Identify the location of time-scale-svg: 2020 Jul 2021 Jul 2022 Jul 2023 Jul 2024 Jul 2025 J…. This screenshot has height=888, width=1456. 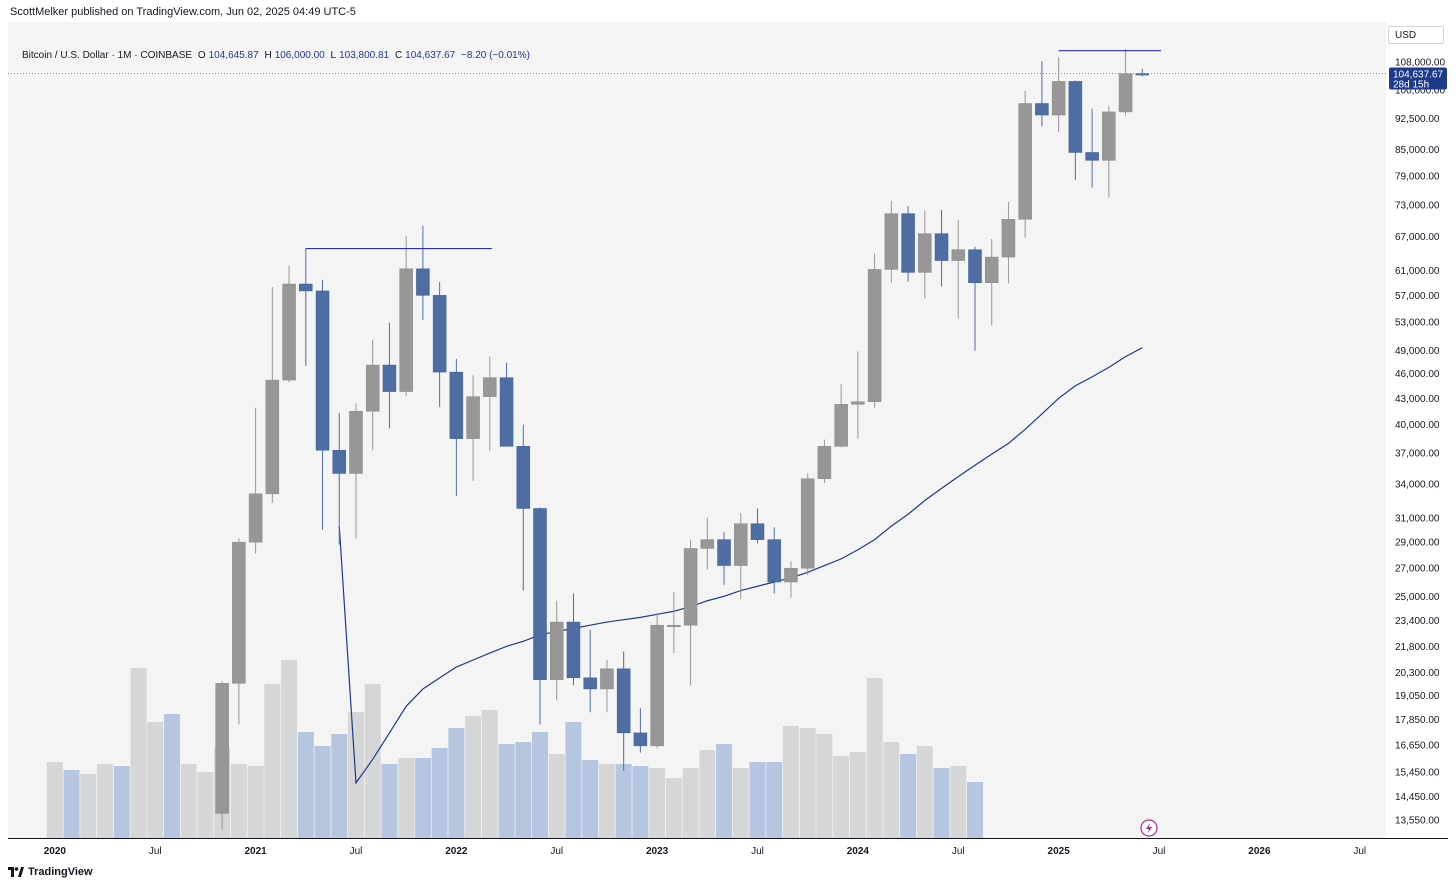
(728, 850).